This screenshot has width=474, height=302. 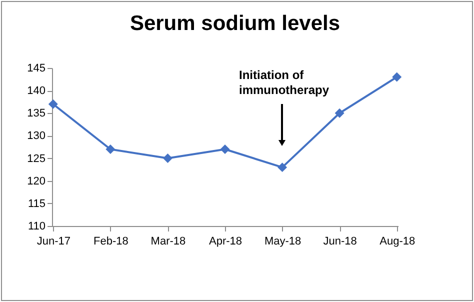 I want to click on y-tick-label: 130, so click(x=36, y=136).